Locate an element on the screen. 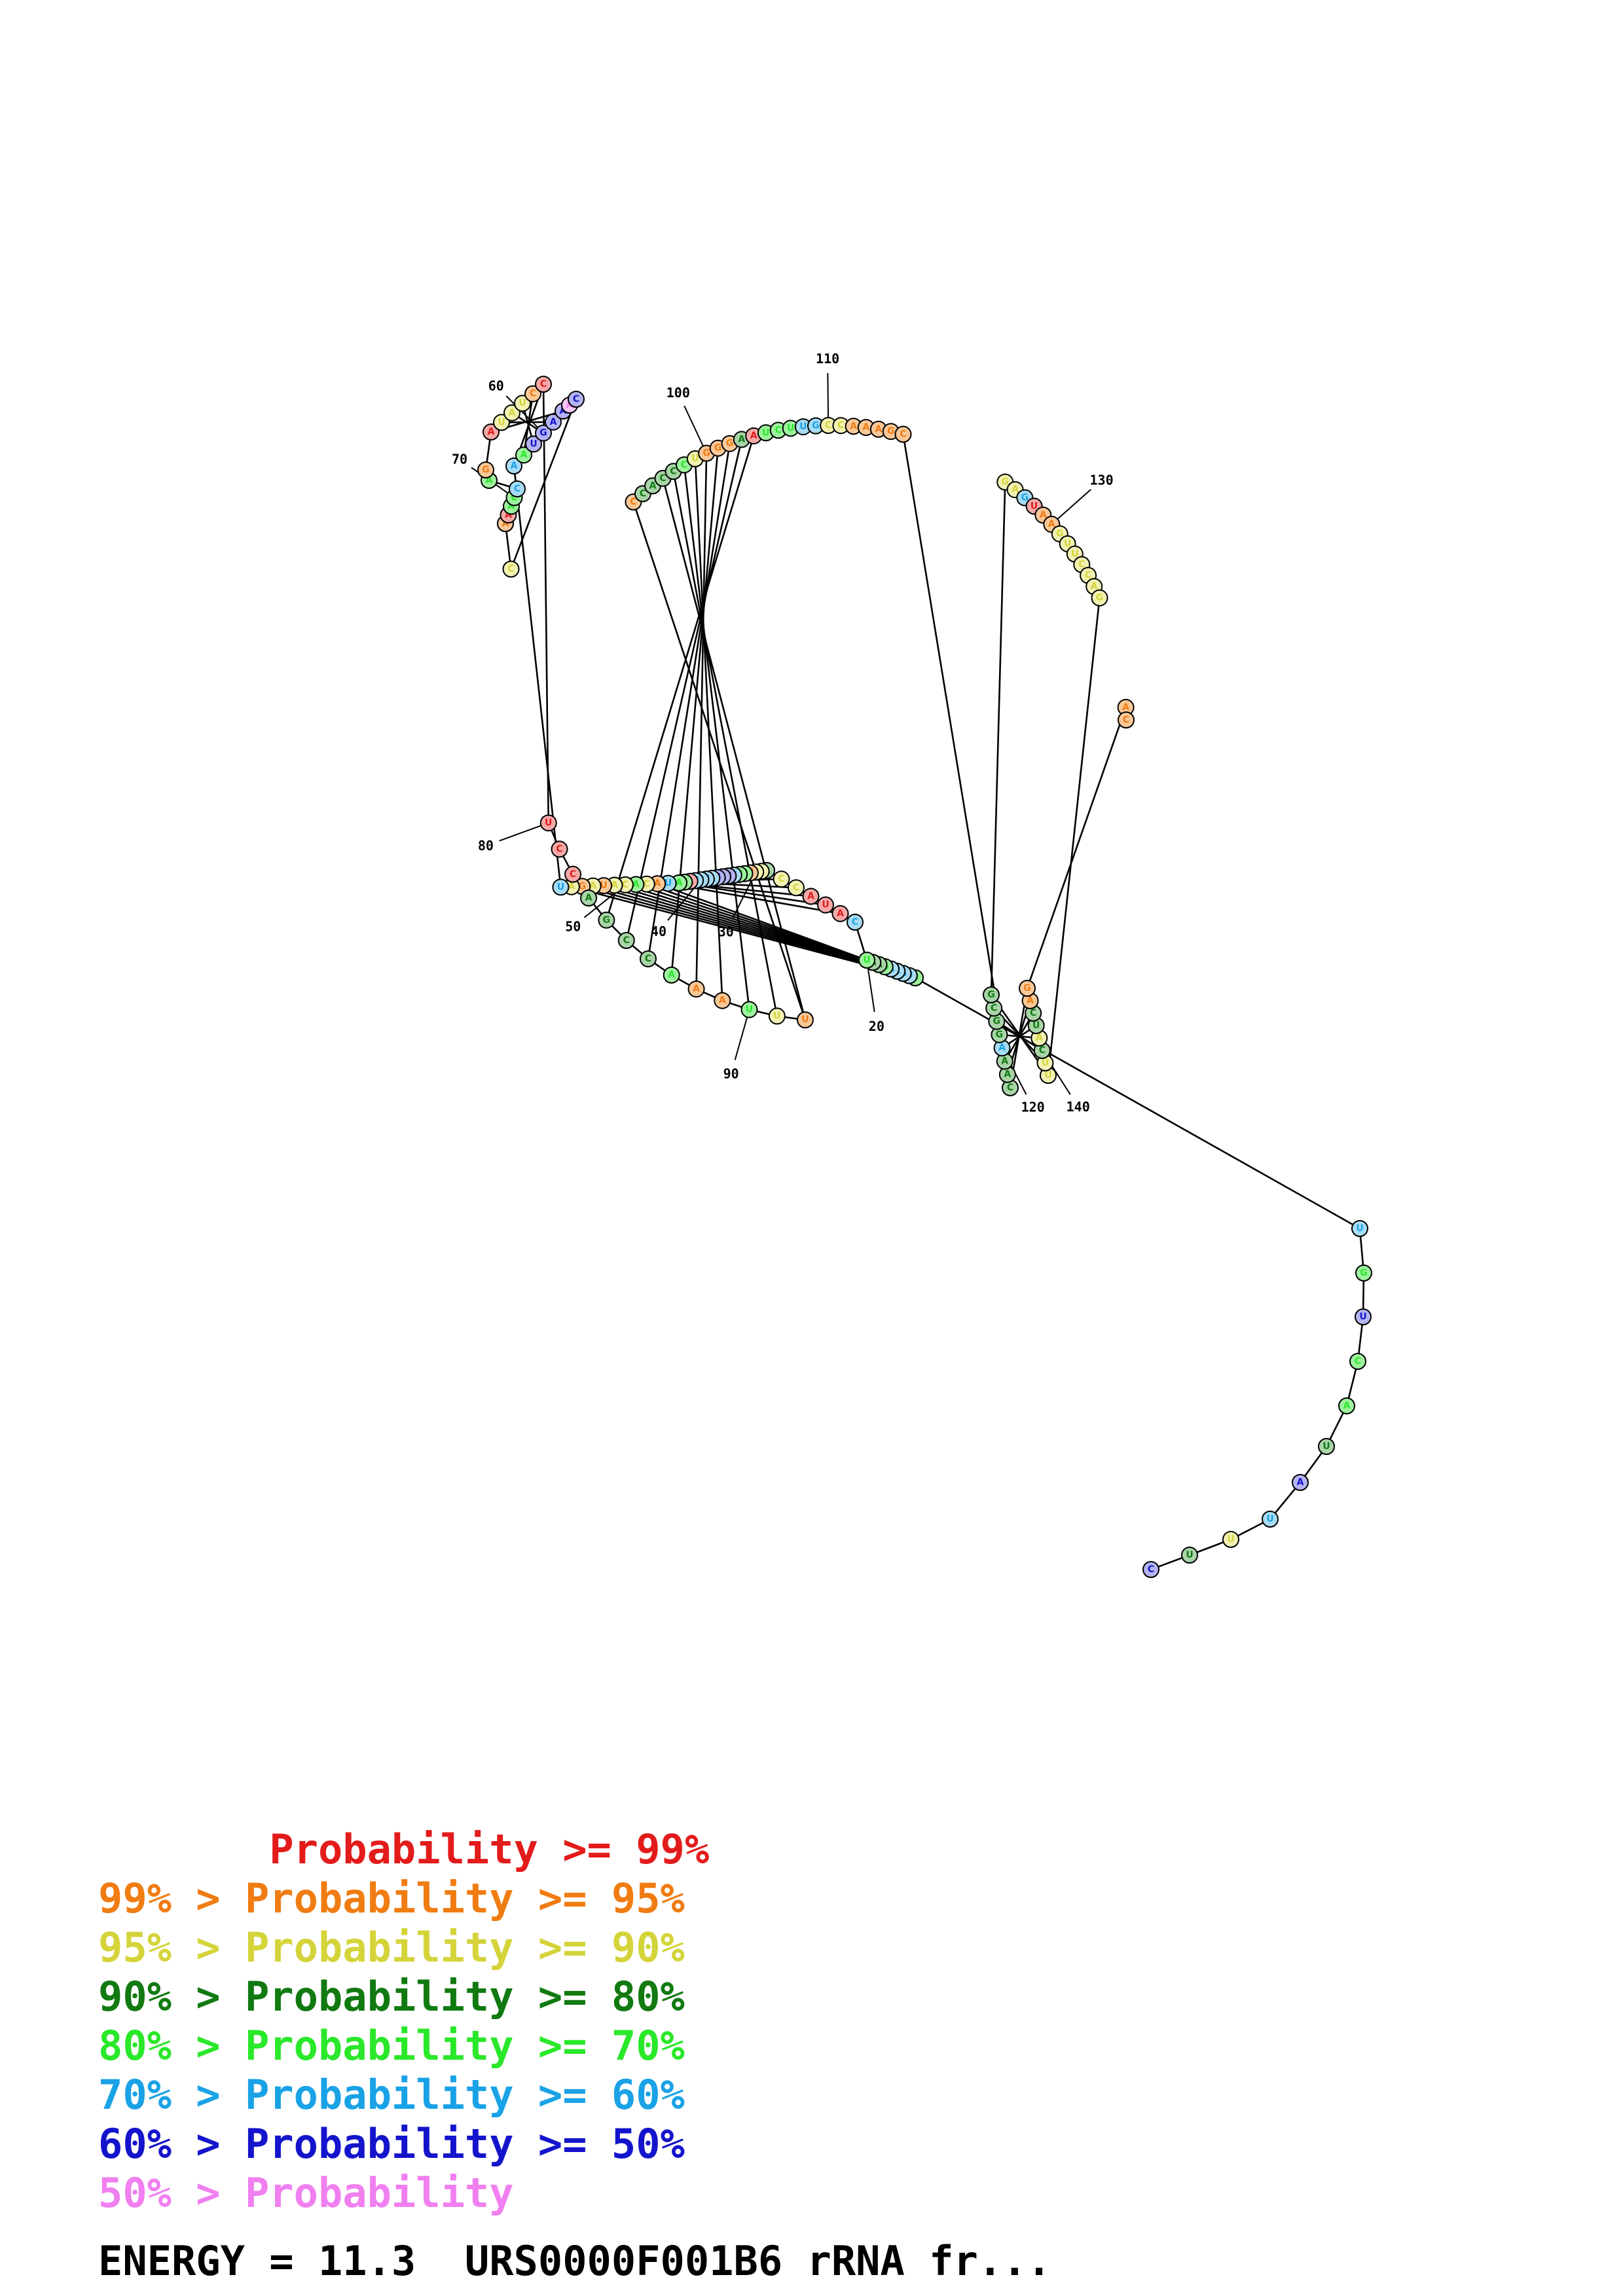 This screenshot has height=2296, width=1623. legend-row: 90% > Probability >= 80% is located at coordinates (403, 1996).